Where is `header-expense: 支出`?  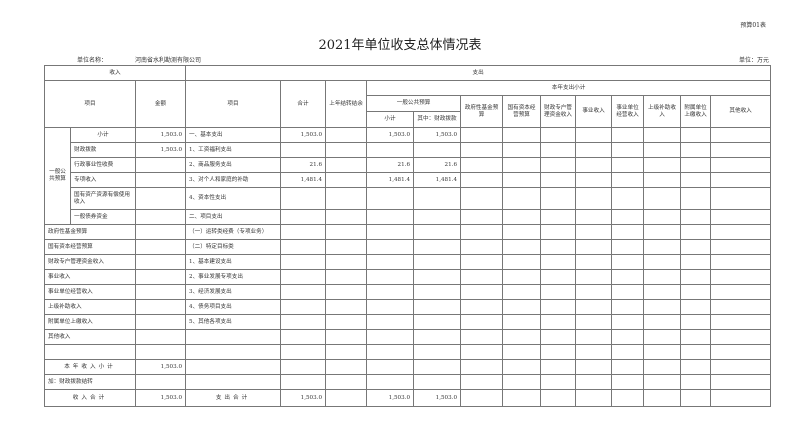
header-expense: 支出 is located at coordinates (478, 73).